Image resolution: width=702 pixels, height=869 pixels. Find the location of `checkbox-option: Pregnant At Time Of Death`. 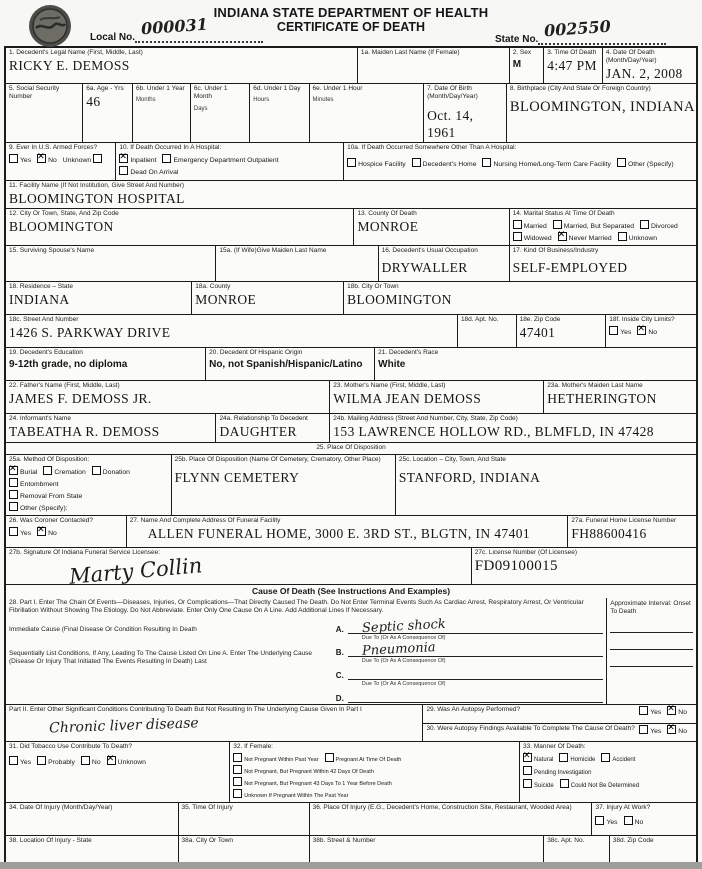

checkbox-option: Pregnant At Time Of Death is located at coordinates (362, 759).